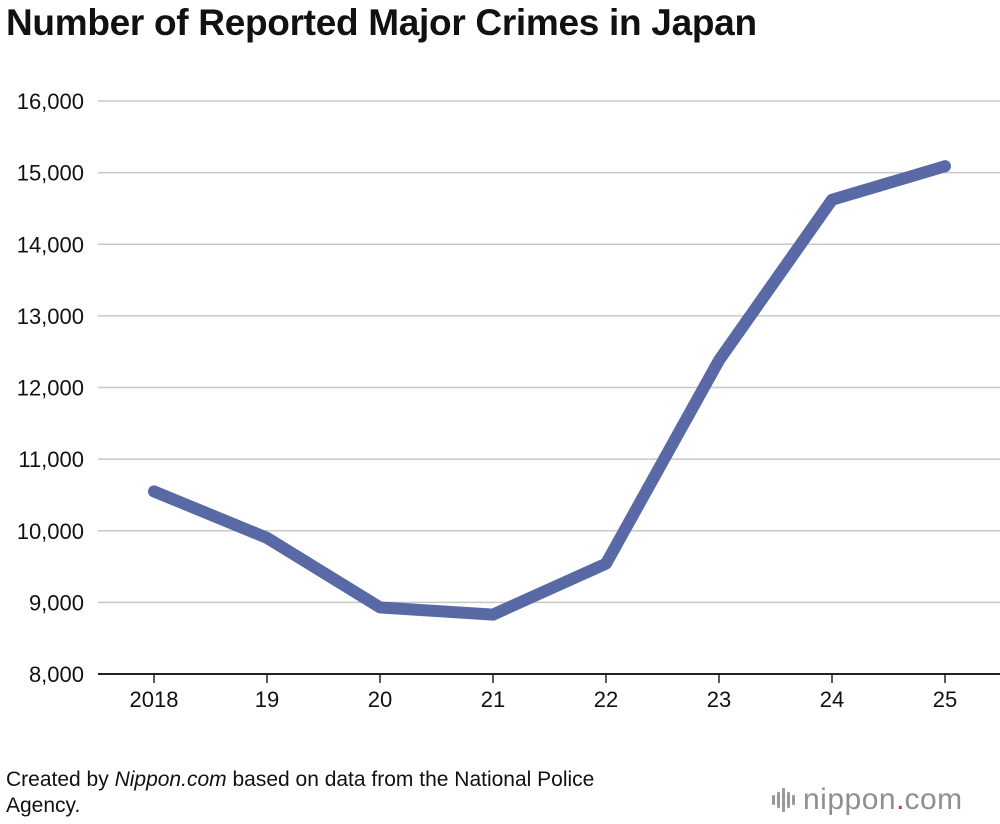 This screenshot has height=824, width=1000. What do you see at coordinates (832, 699) in the screenshot?
I see `x-tick-label: 24` at bounding box center [832, 699].